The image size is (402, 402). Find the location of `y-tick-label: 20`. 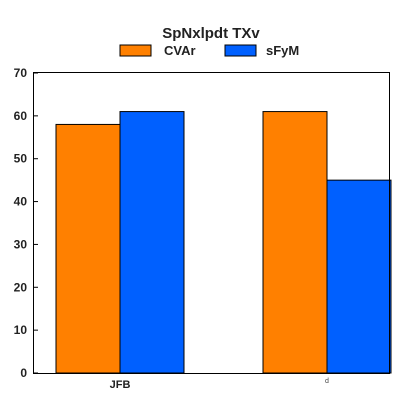

y-tick-label: 20 is located at coordinates (21, 287).